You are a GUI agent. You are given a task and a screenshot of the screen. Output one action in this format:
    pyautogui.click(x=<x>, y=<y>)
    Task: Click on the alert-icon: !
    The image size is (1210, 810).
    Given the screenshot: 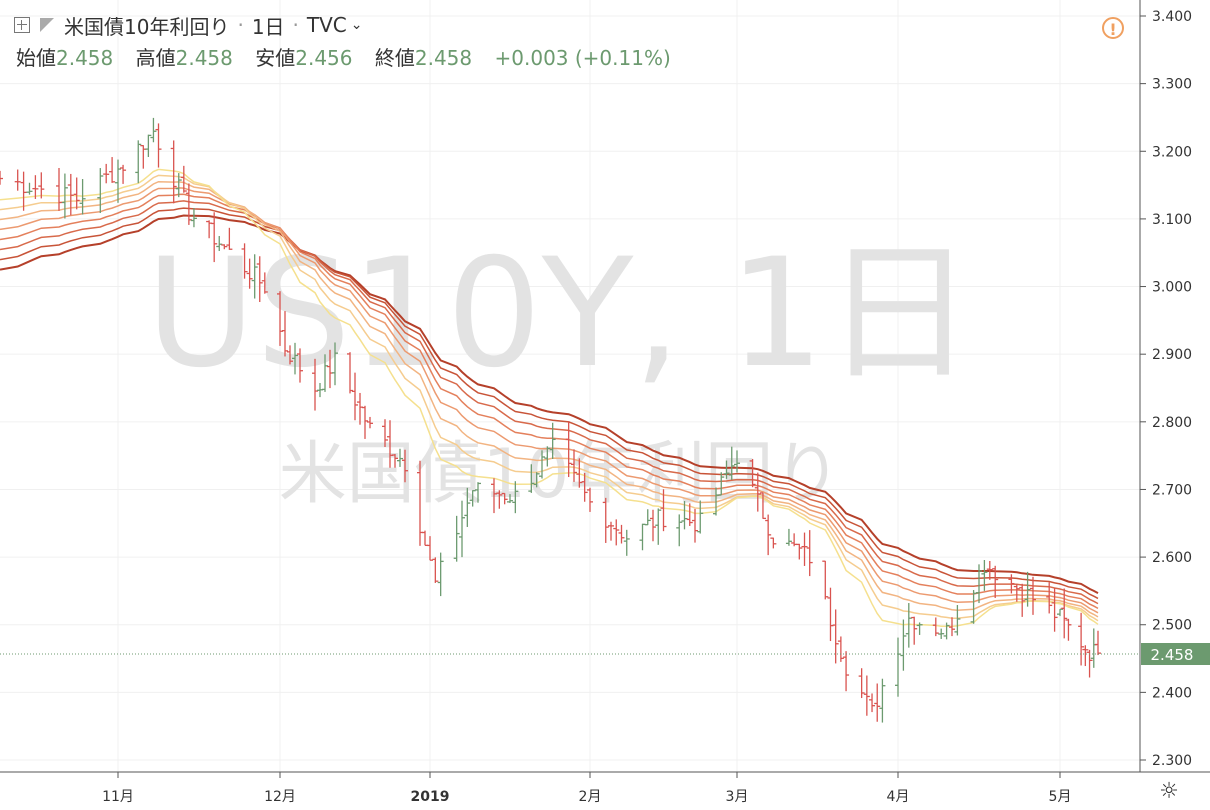 What is the action you would take?
    pyautogui.click(x=1113, y=28)
    